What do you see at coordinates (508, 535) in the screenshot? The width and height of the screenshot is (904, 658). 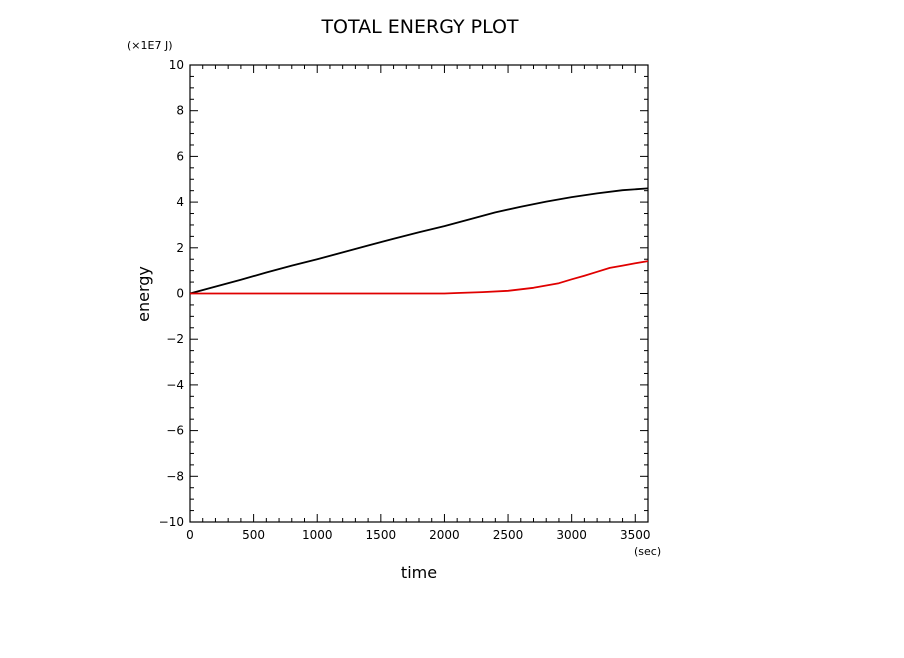 I see `x-tick-label: 2500` at bounding box center [508, 535].